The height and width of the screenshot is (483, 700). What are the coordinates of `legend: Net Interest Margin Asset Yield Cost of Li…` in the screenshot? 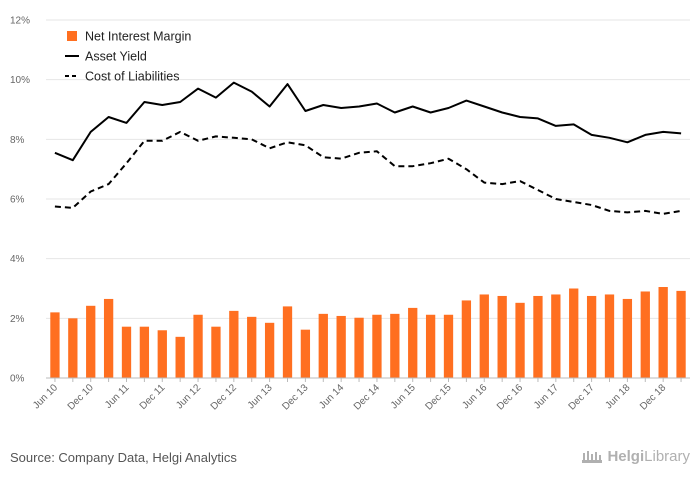 It's located at (128, 57).